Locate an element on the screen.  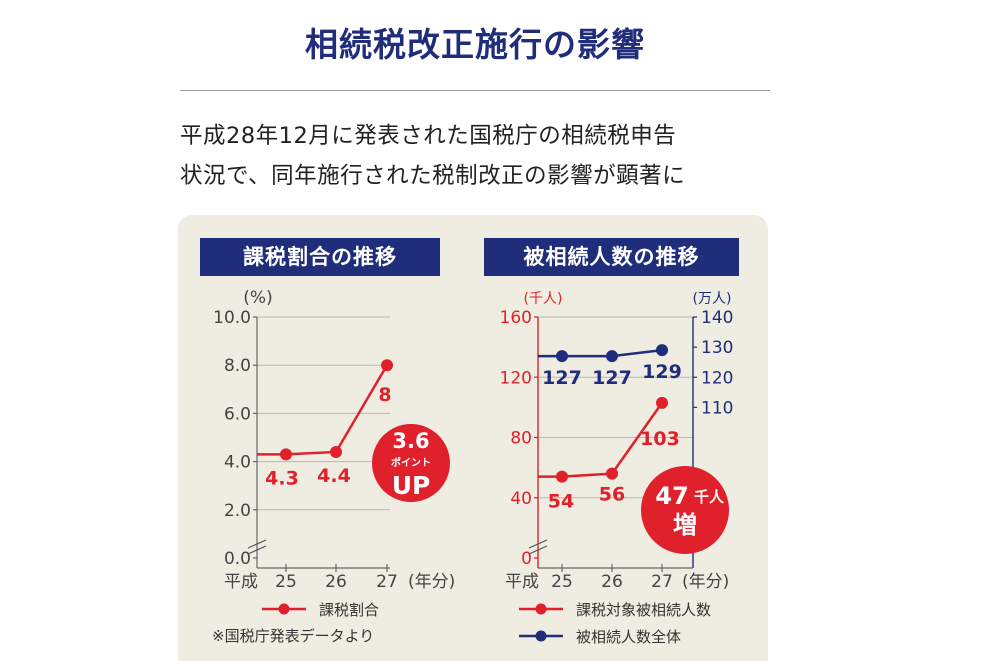
chart2-left-unit-label: (千人) is located at coordinates (543, 299).